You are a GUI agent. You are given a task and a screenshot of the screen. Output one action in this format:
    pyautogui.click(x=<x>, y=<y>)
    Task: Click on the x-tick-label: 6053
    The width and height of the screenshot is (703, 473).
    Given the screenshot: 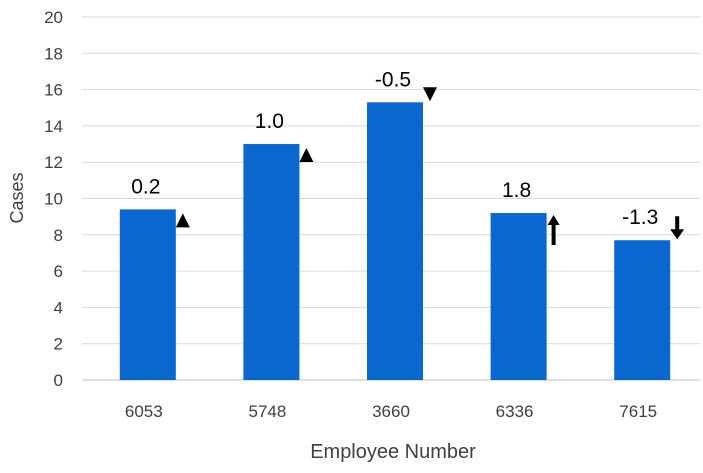 What is the action you would take?
    pyautogui.click(x=144, y=411)
    